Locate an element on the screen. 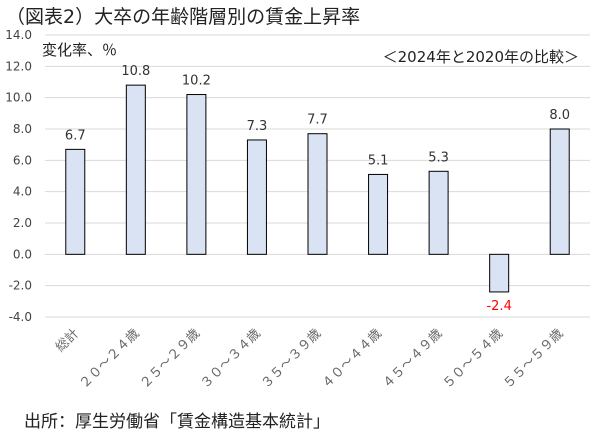  data-label: -2.4 is located at coordinates (498, 306).